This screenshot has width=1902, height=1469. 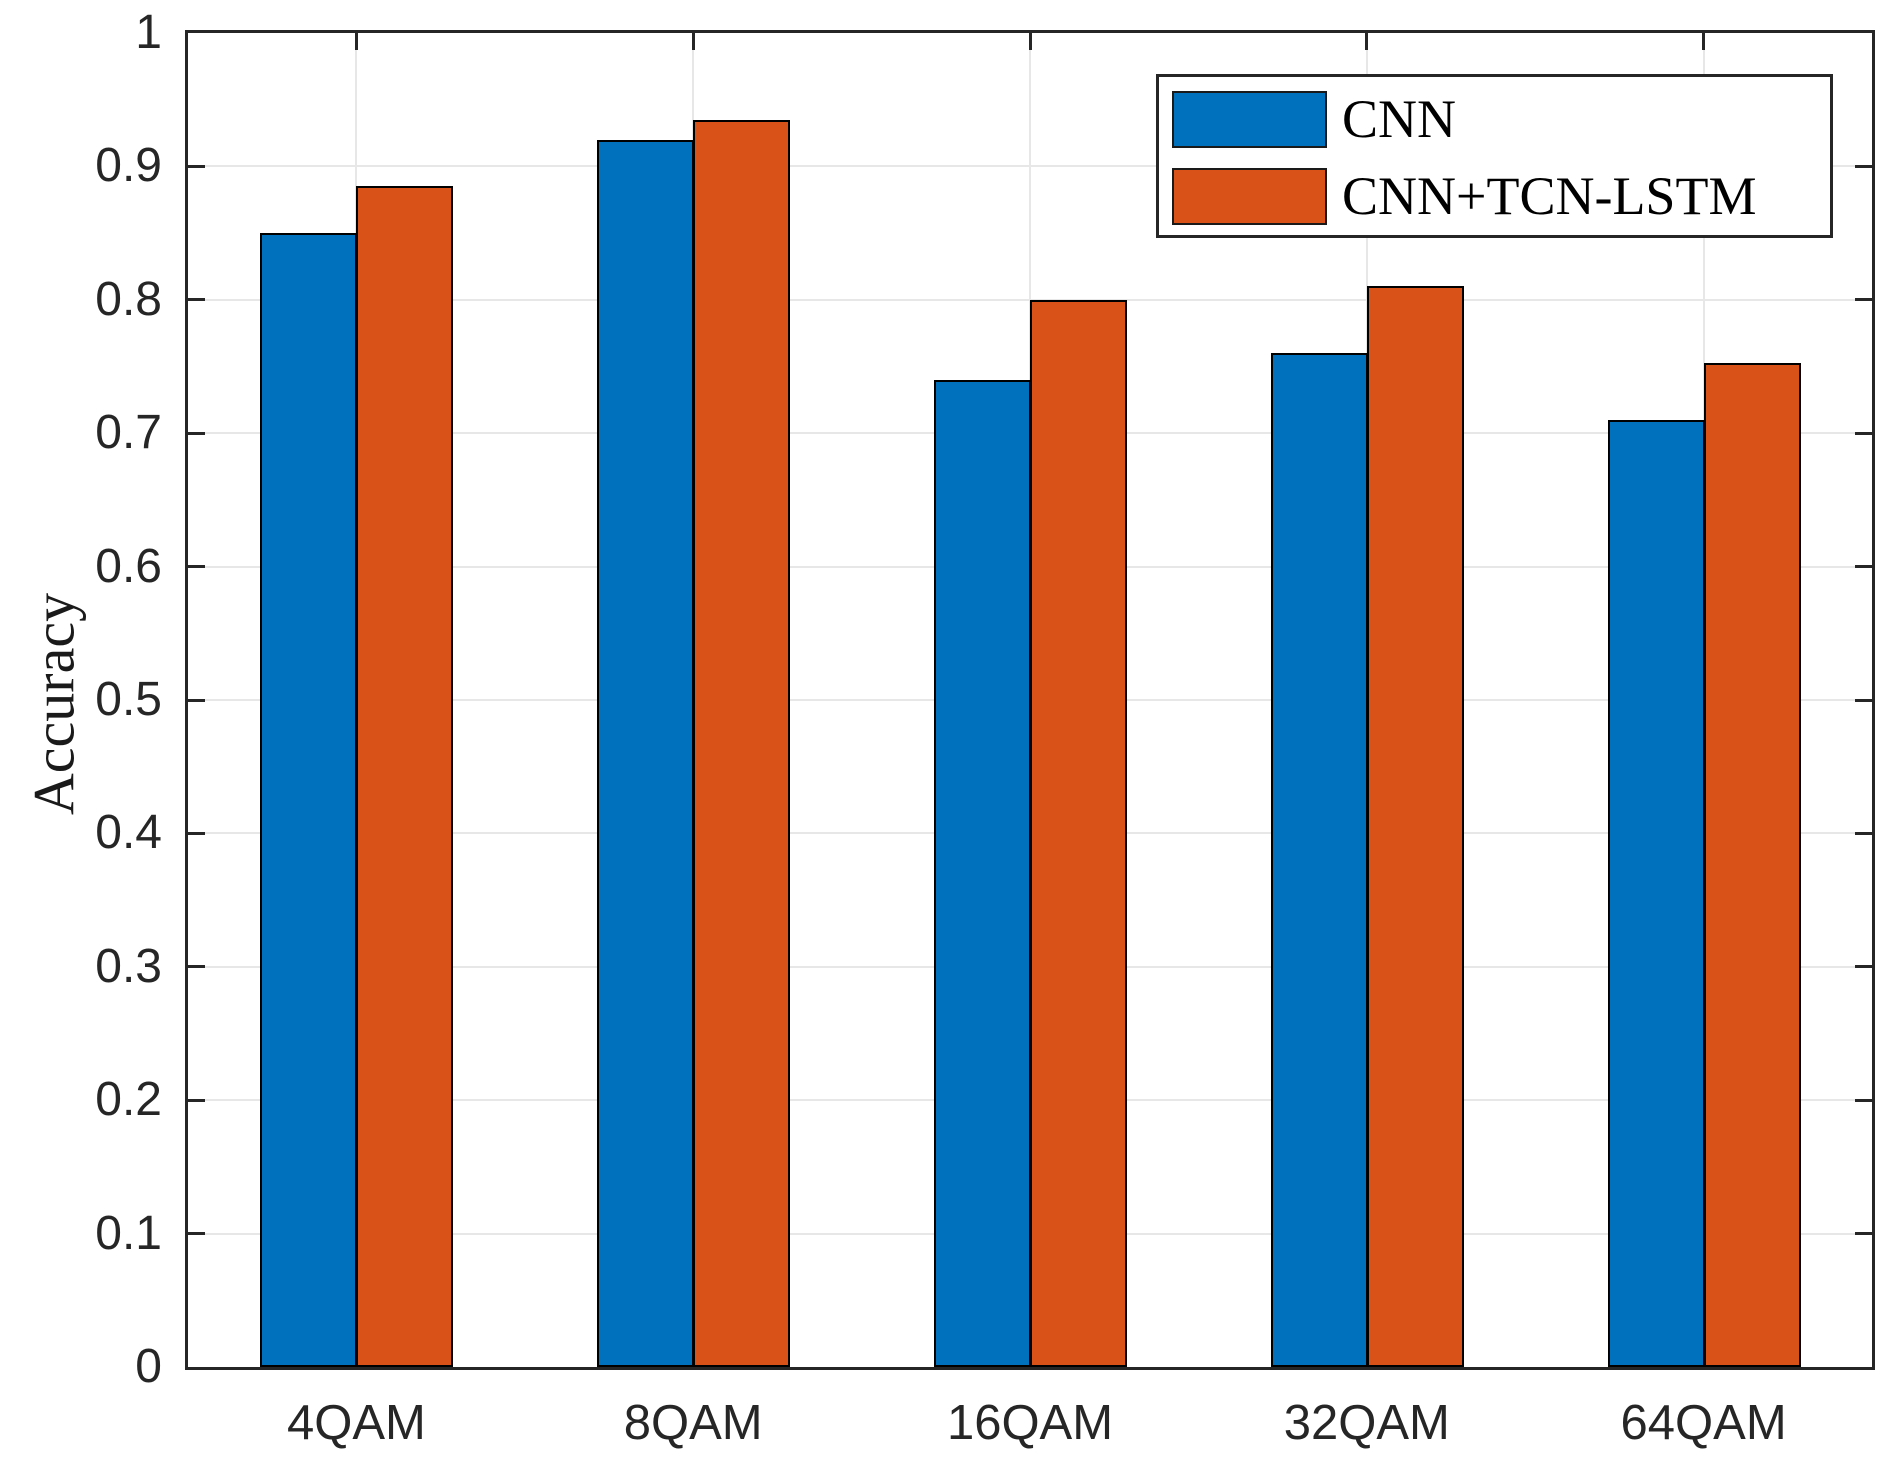 I want to click on legend: CNN CNN+TCN-LSTM, so click(x=1494, y=156).